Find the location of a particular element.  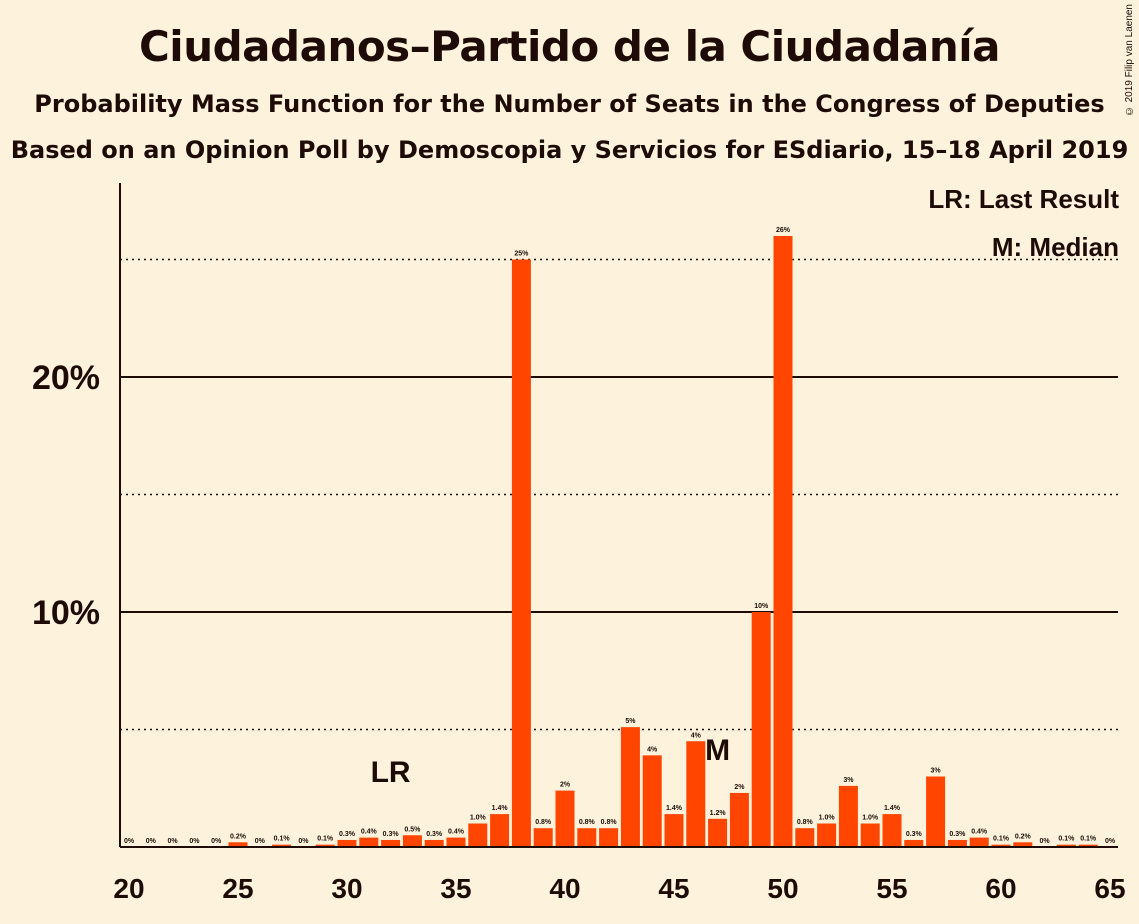

bar-value-label: 10% is located at coordinates (761, 606).